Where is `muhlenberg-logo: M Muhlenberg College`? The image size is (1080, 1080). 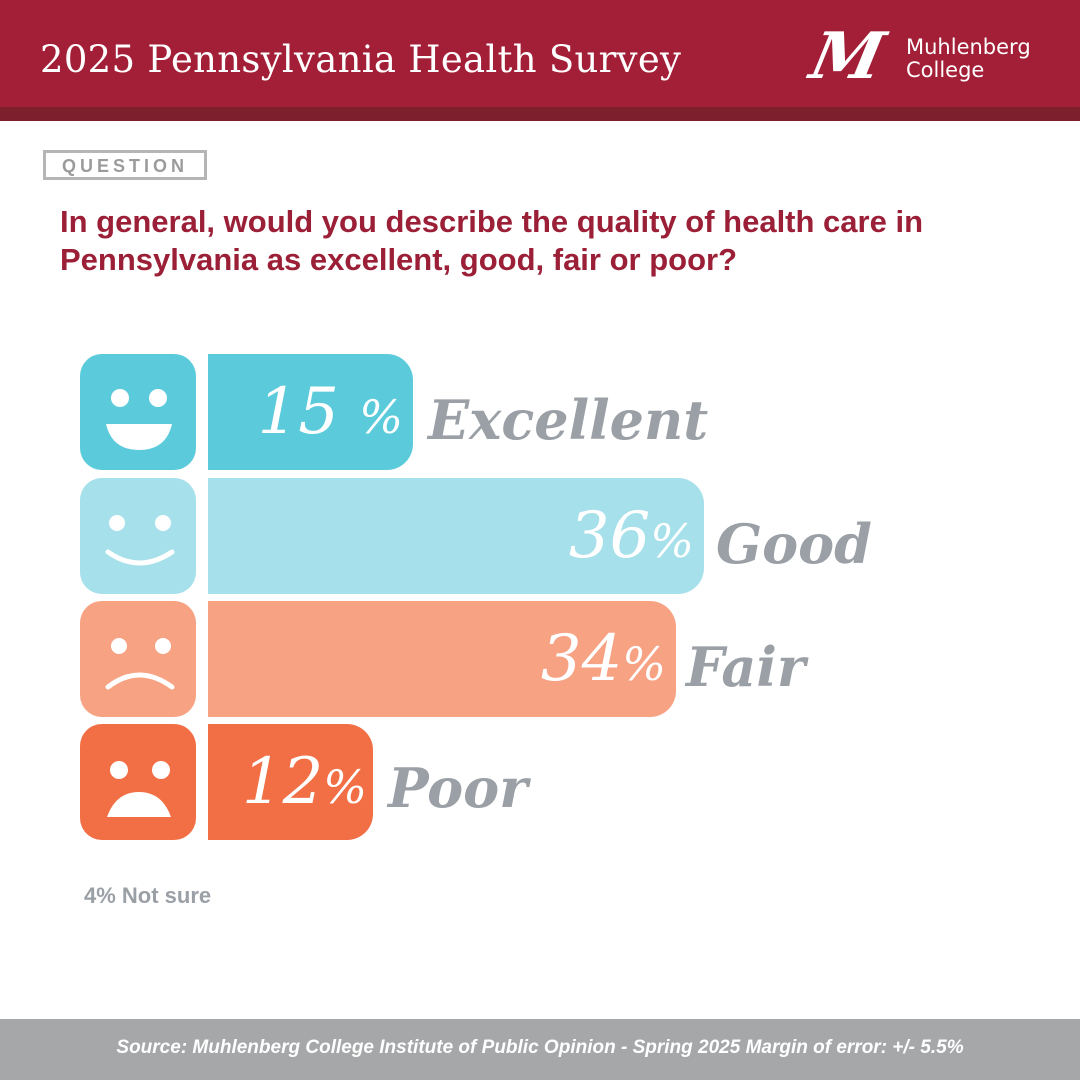 muhlenberg-logo: M Muhlenberg College is located at coordinates (928, 56).